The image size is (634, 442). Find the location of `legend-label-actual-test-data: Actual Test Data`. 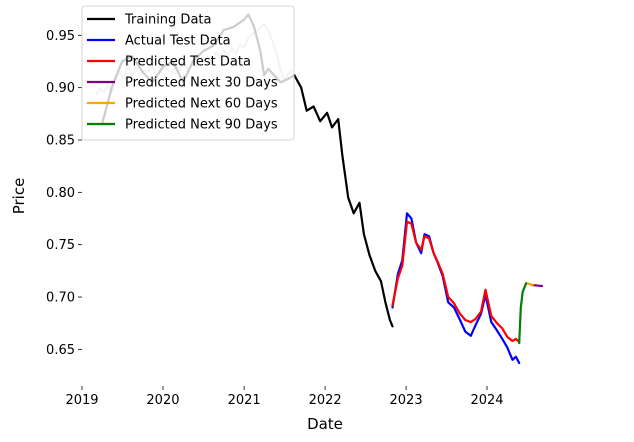

legend-label-actual-test-data: Actual Test Data is located at coordinates (178, 41).